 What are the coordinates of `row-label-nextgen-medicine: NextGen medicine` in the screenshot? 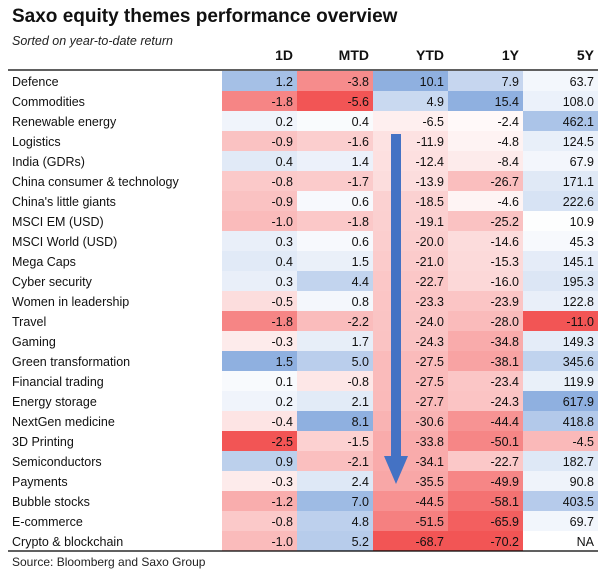 It's located at (63, 422).